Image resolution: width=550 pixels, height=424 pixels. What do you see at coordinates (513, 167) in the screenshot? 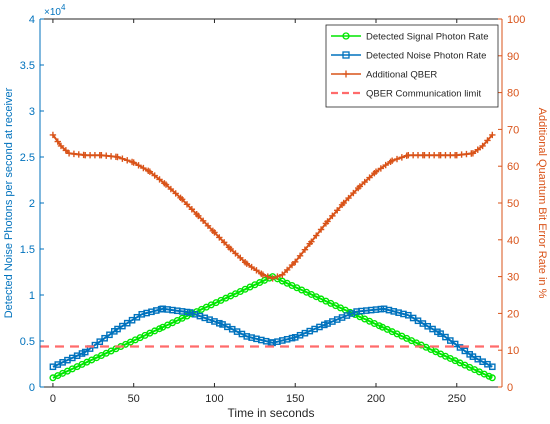
I see `right-tick-label: 60` at bounding box center [513, 167].